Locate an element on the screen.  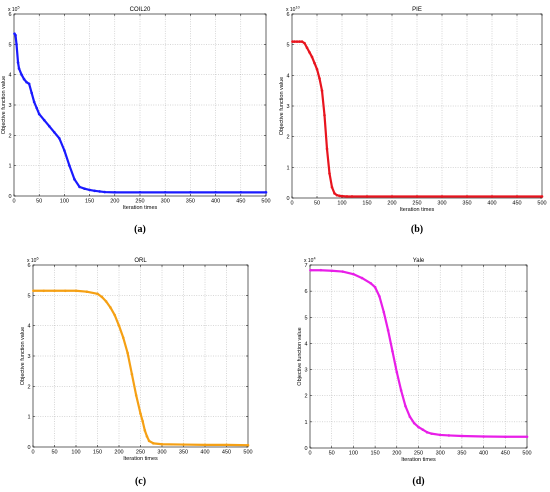
chart-title: Yale is located at coordinates (419, 261).